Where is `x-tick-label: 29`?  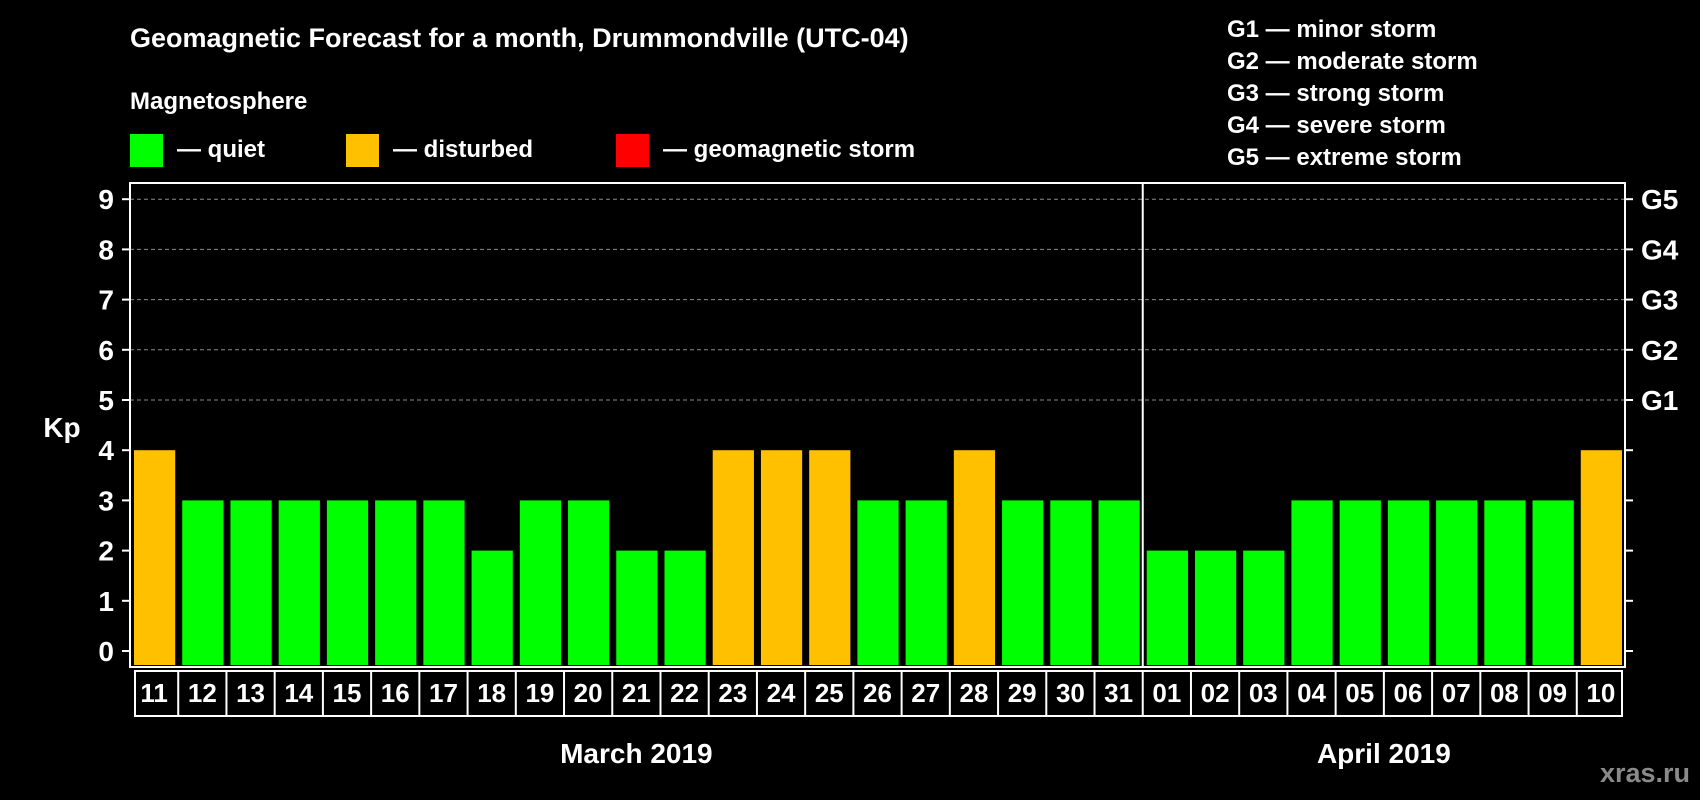 x-tick-label: 29 is located at coordinates (1022, 693).